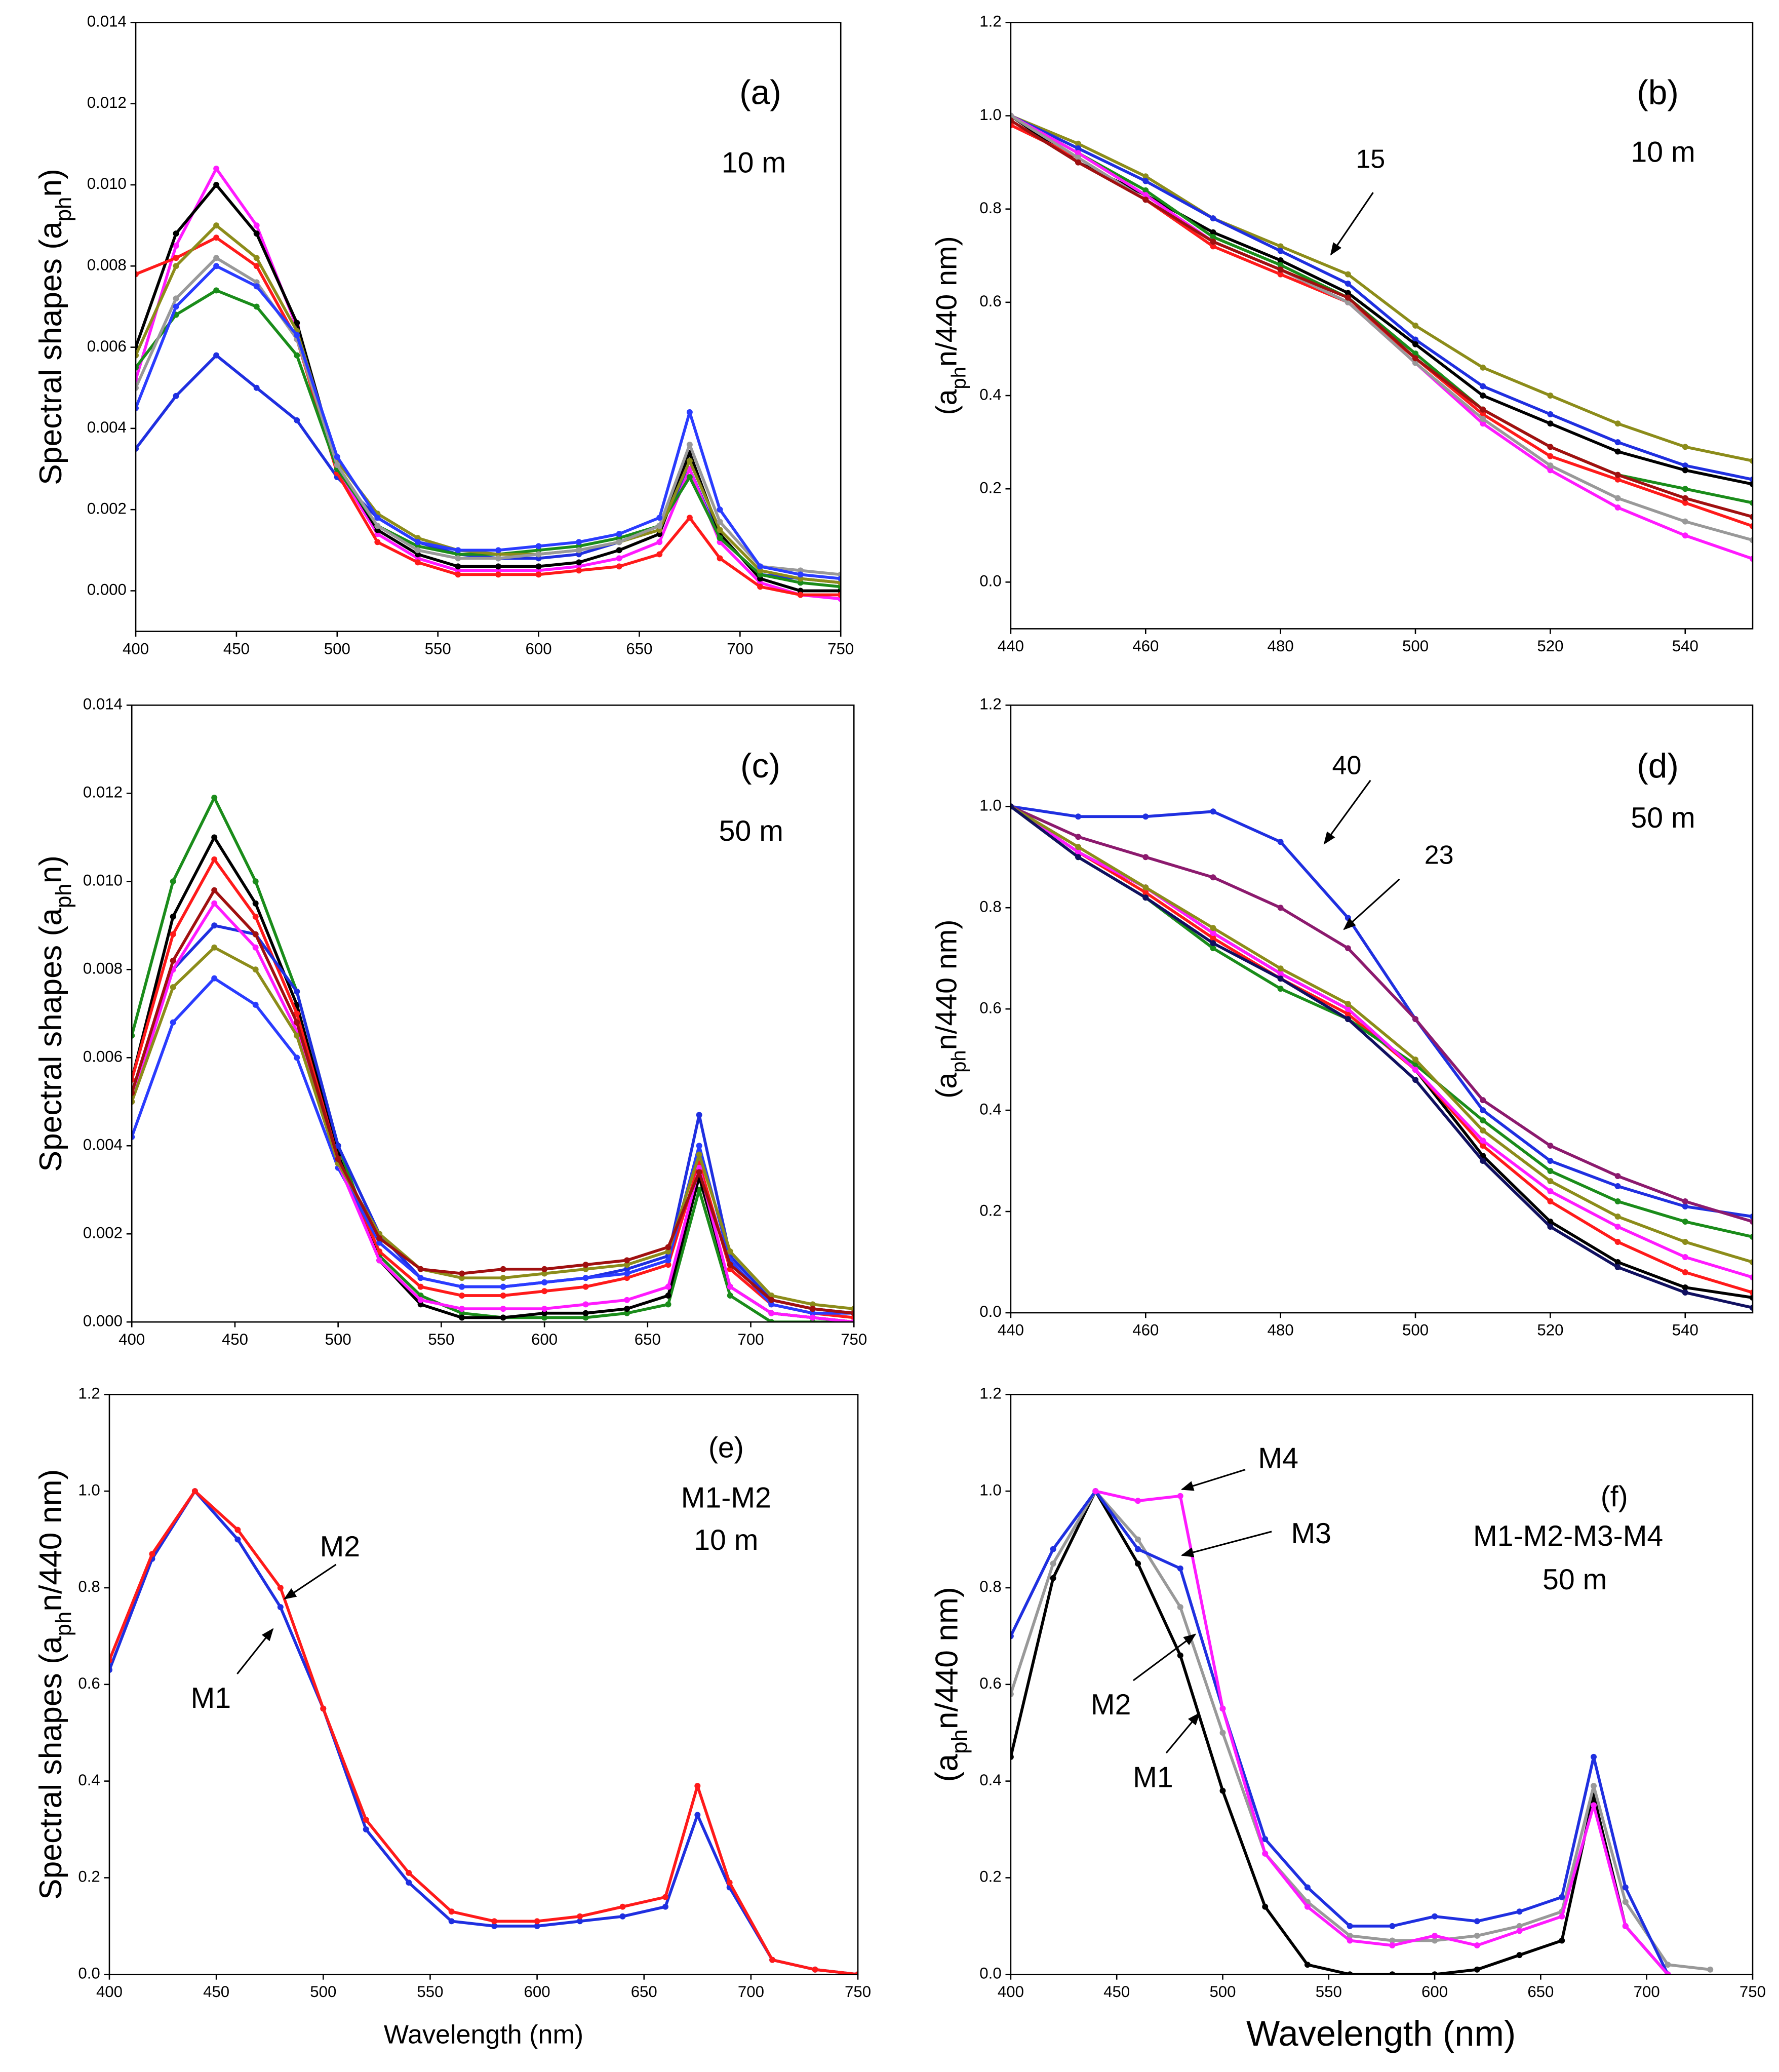  What do you see at coordinates (107, 346) in the screenshot?
I see `y-tick-label: 0.006` at bounding box center [107, 346].